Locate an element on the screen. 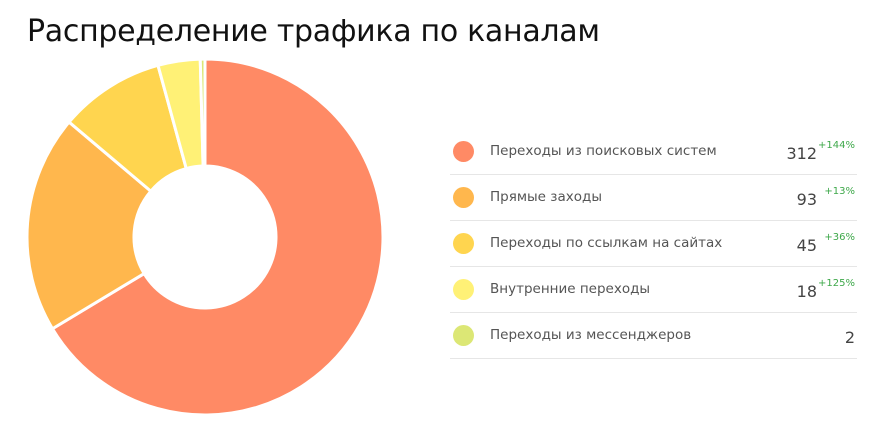  legend-item: Внутренние переходы 18 +125% is located at coordinates (653, 290).